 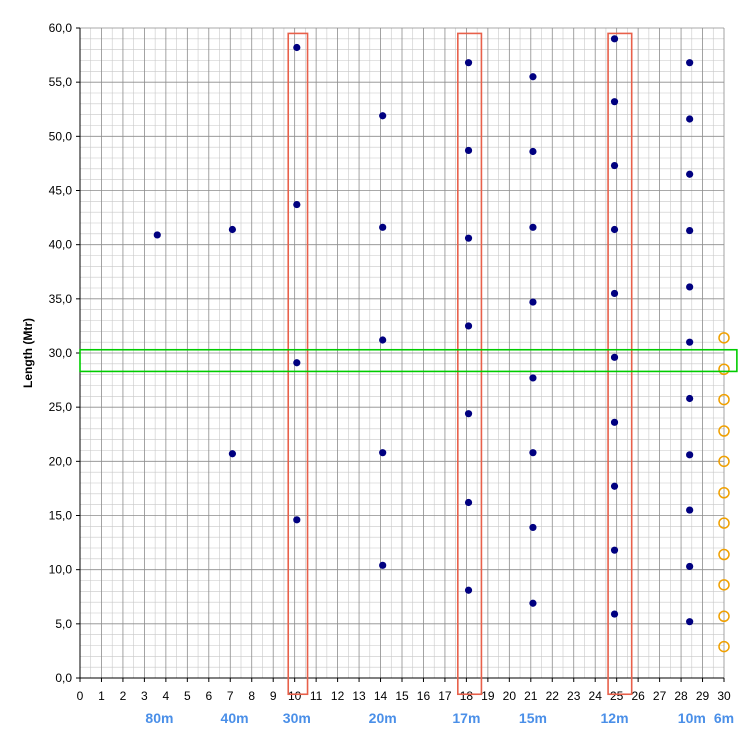 I want to click on y-tick-label: 15,0, so click(x=61, y=516).